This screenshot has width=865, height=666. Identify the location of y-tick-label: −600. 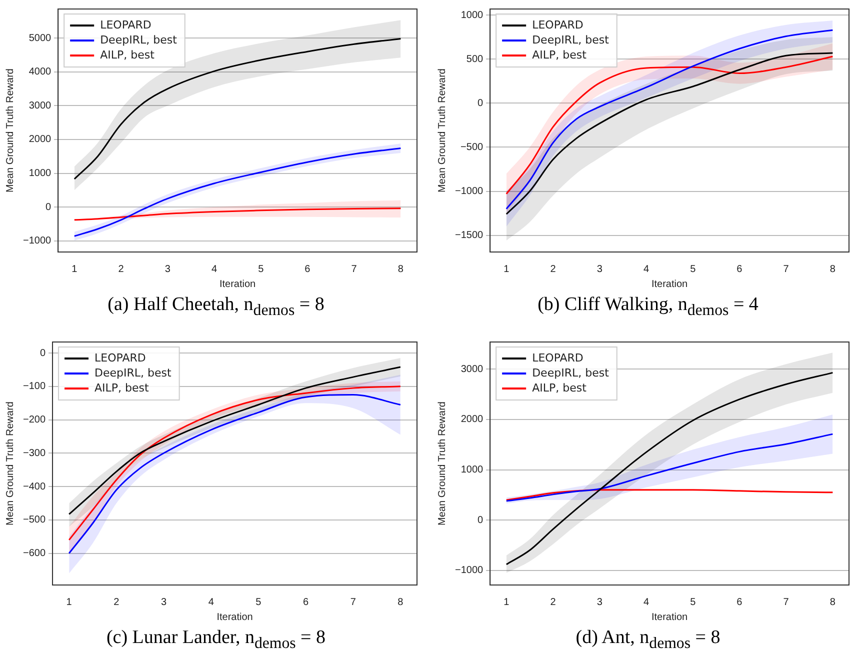
(34, 554).